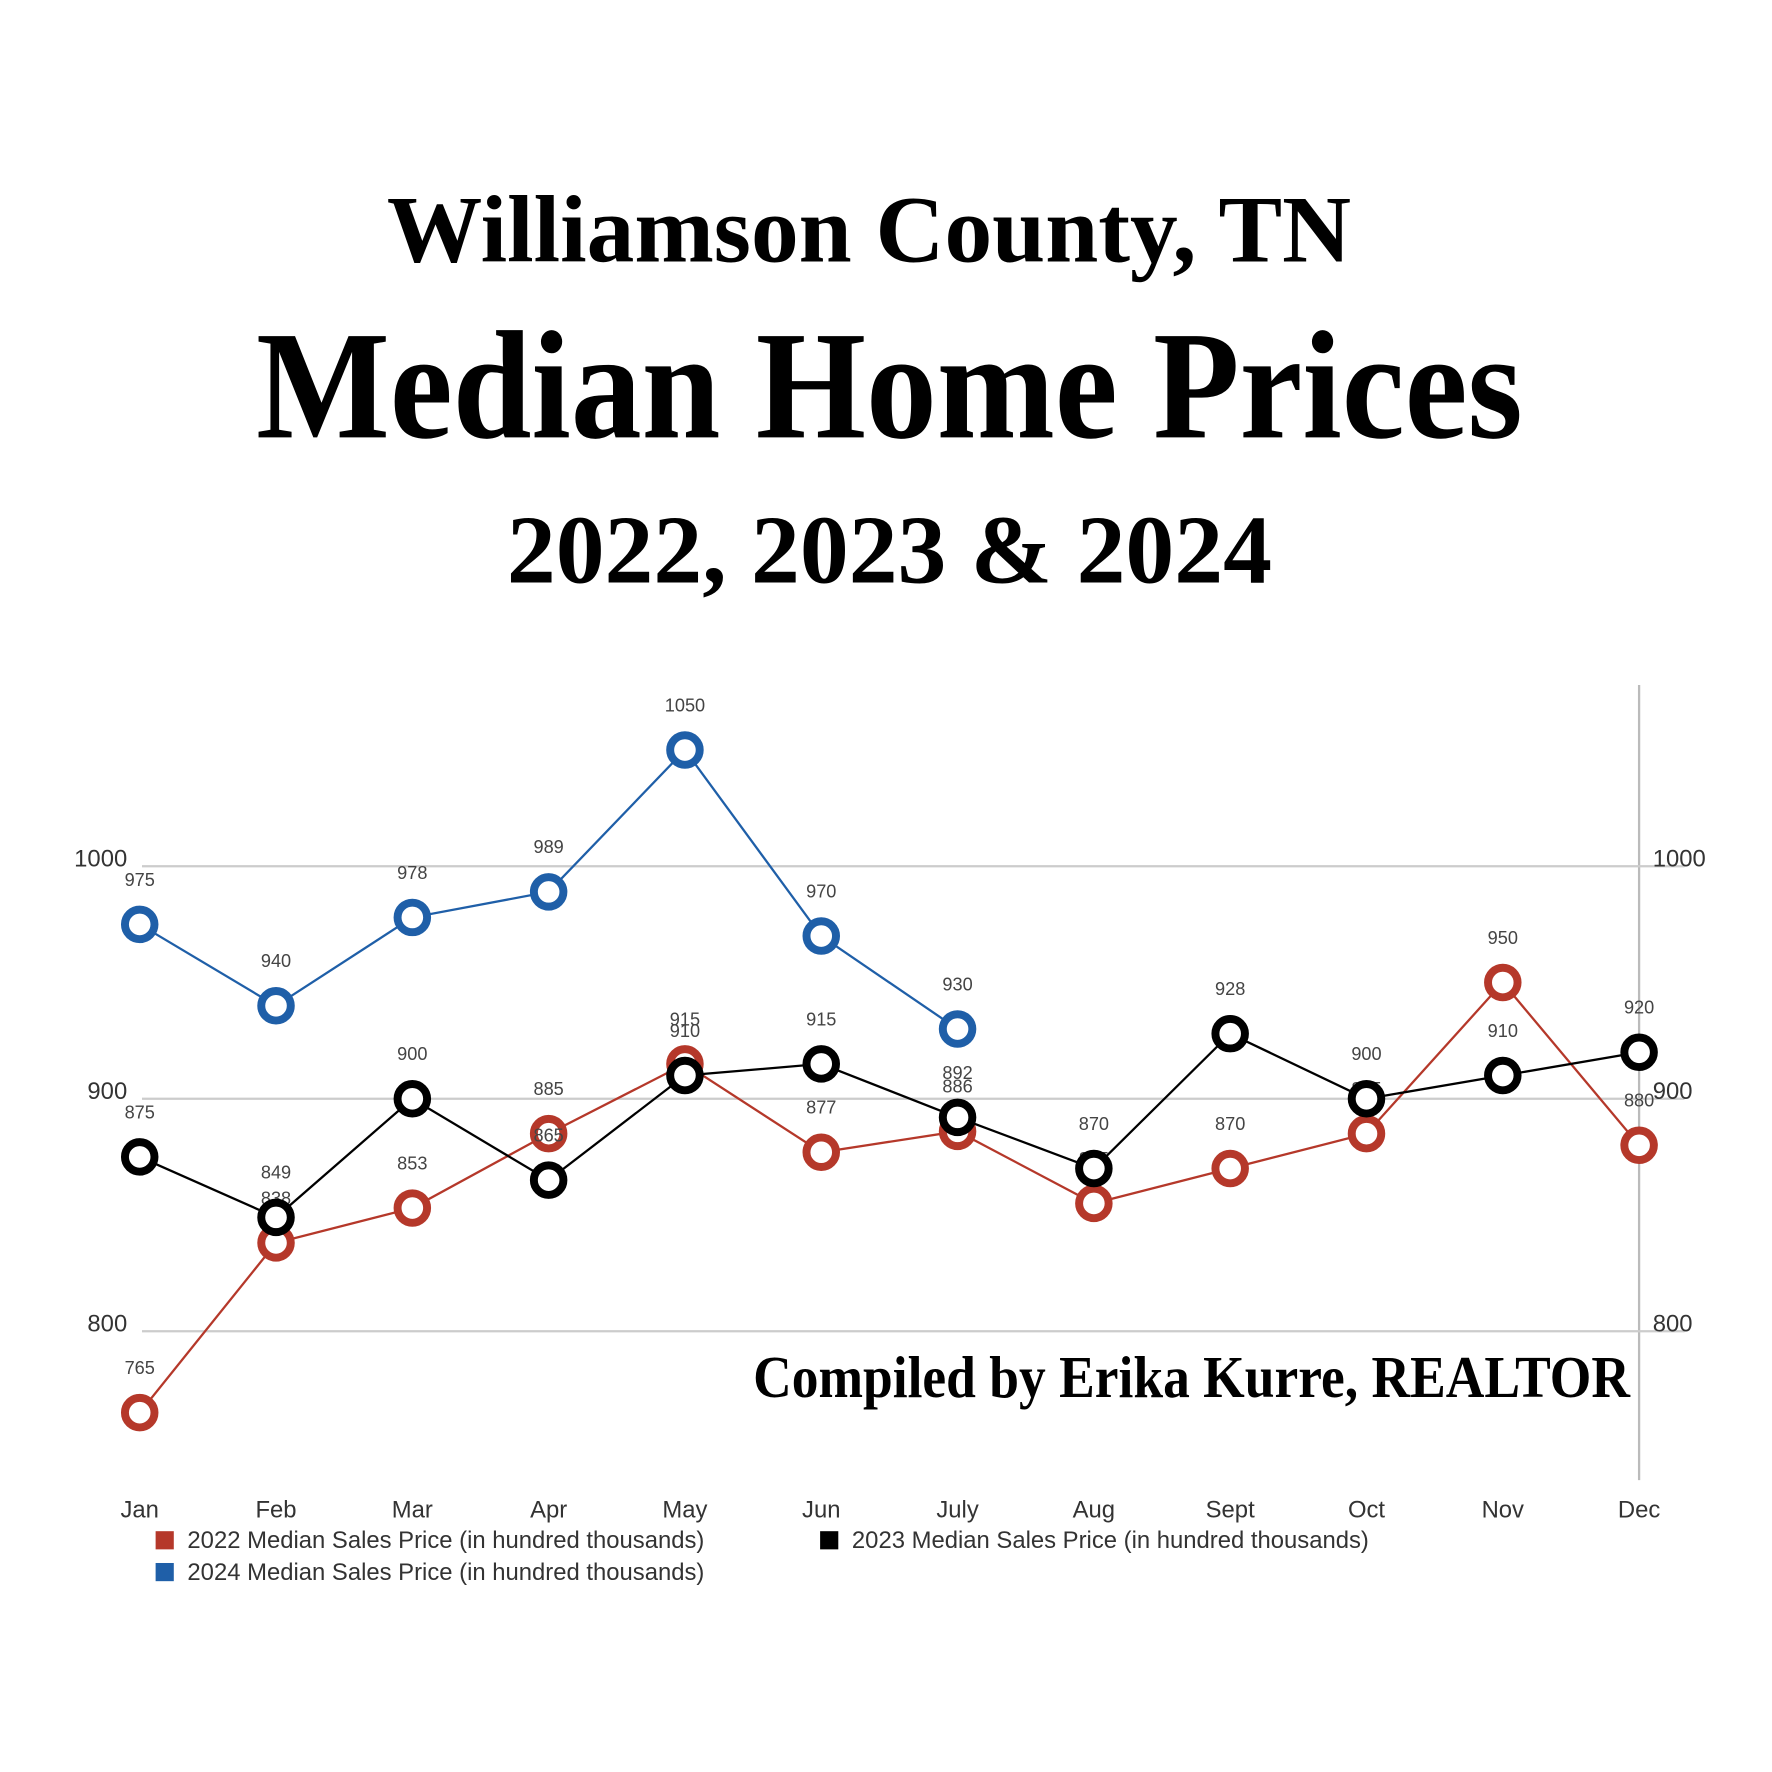 The image size is (1772, 1772). What do you see at coordinates (1503, 938) in the screenshot?
I see `data-label: 950` at bounding box center [1503, 938].